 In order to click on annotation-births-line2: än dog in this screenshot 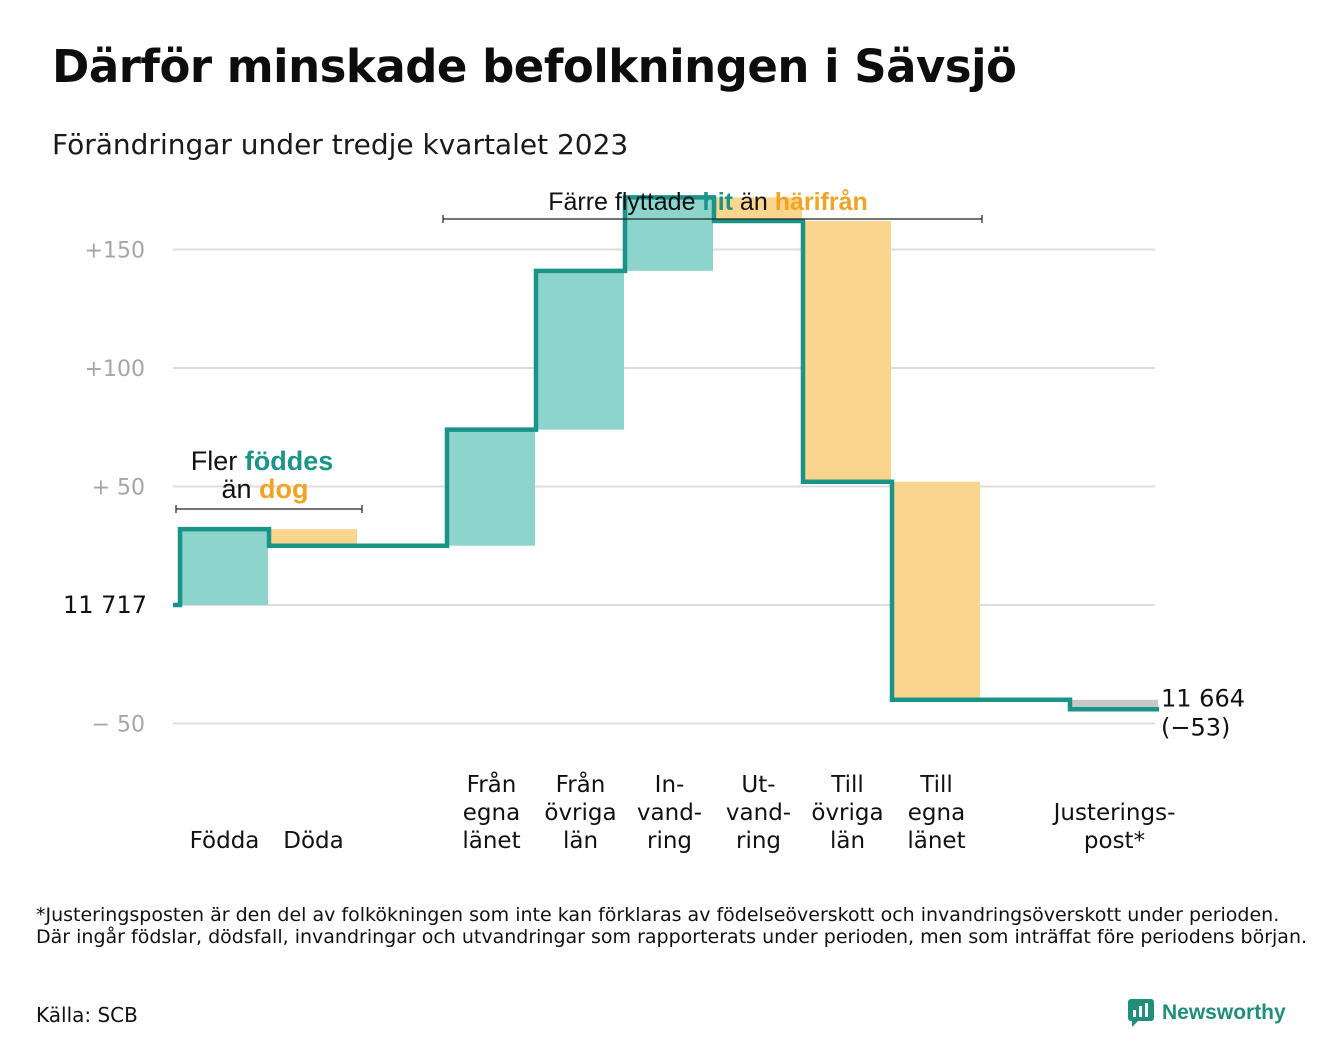, I will do `click(264, 489)`.